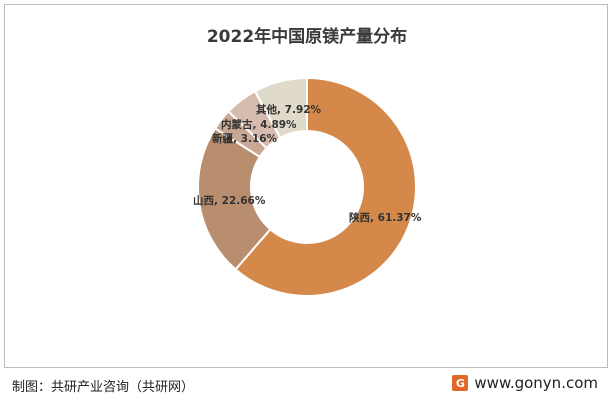  What do you see at coordinates (229, 200) in the screenshot?
I see `slice-label-shanxi: 山西, 22.66%` at bounding box center [229, 200].